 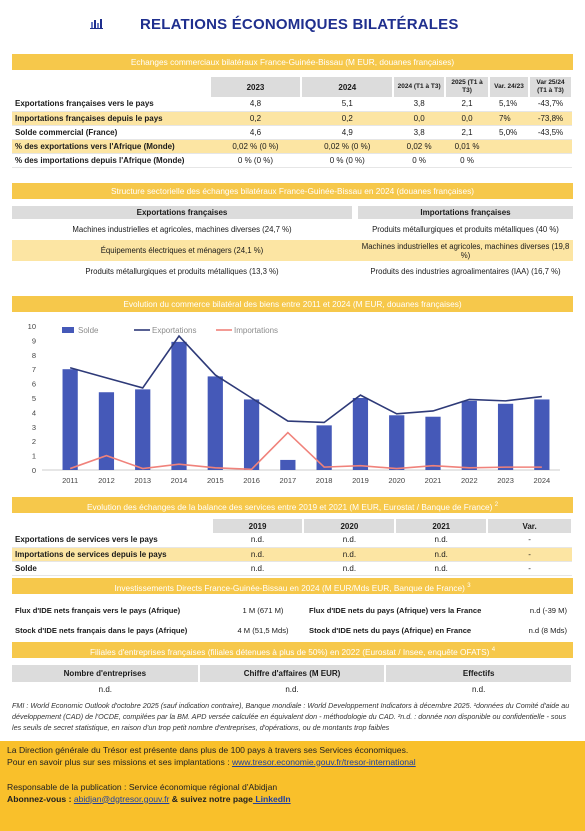 What do you see at coordinates (255, 132) in the screenshot?
I see `table-cell: 4,6` at bounding box center [255, 132].